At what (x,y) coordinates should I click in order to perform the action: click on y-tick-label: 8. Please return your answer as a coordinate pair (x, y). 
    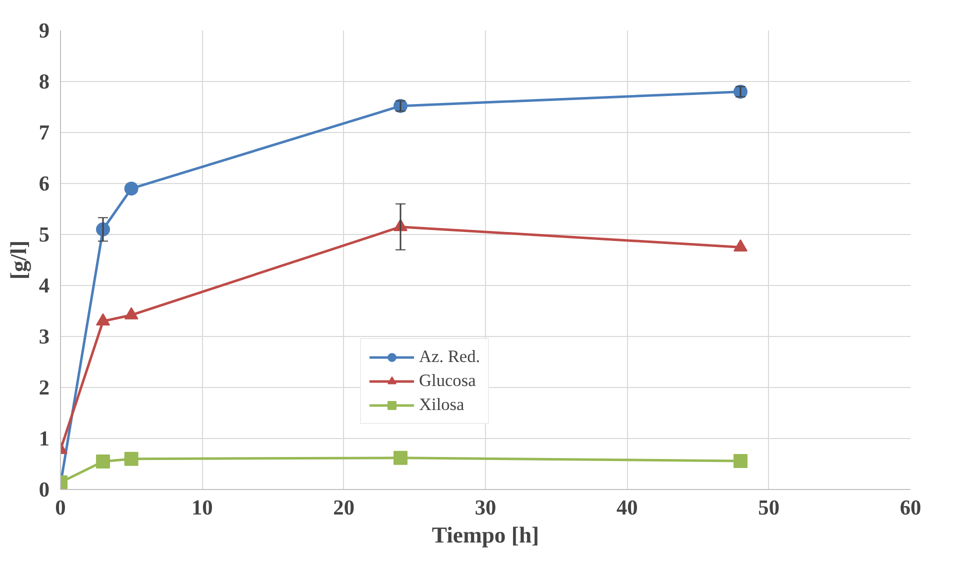
    Looking at the image, I should click on (44, 82).